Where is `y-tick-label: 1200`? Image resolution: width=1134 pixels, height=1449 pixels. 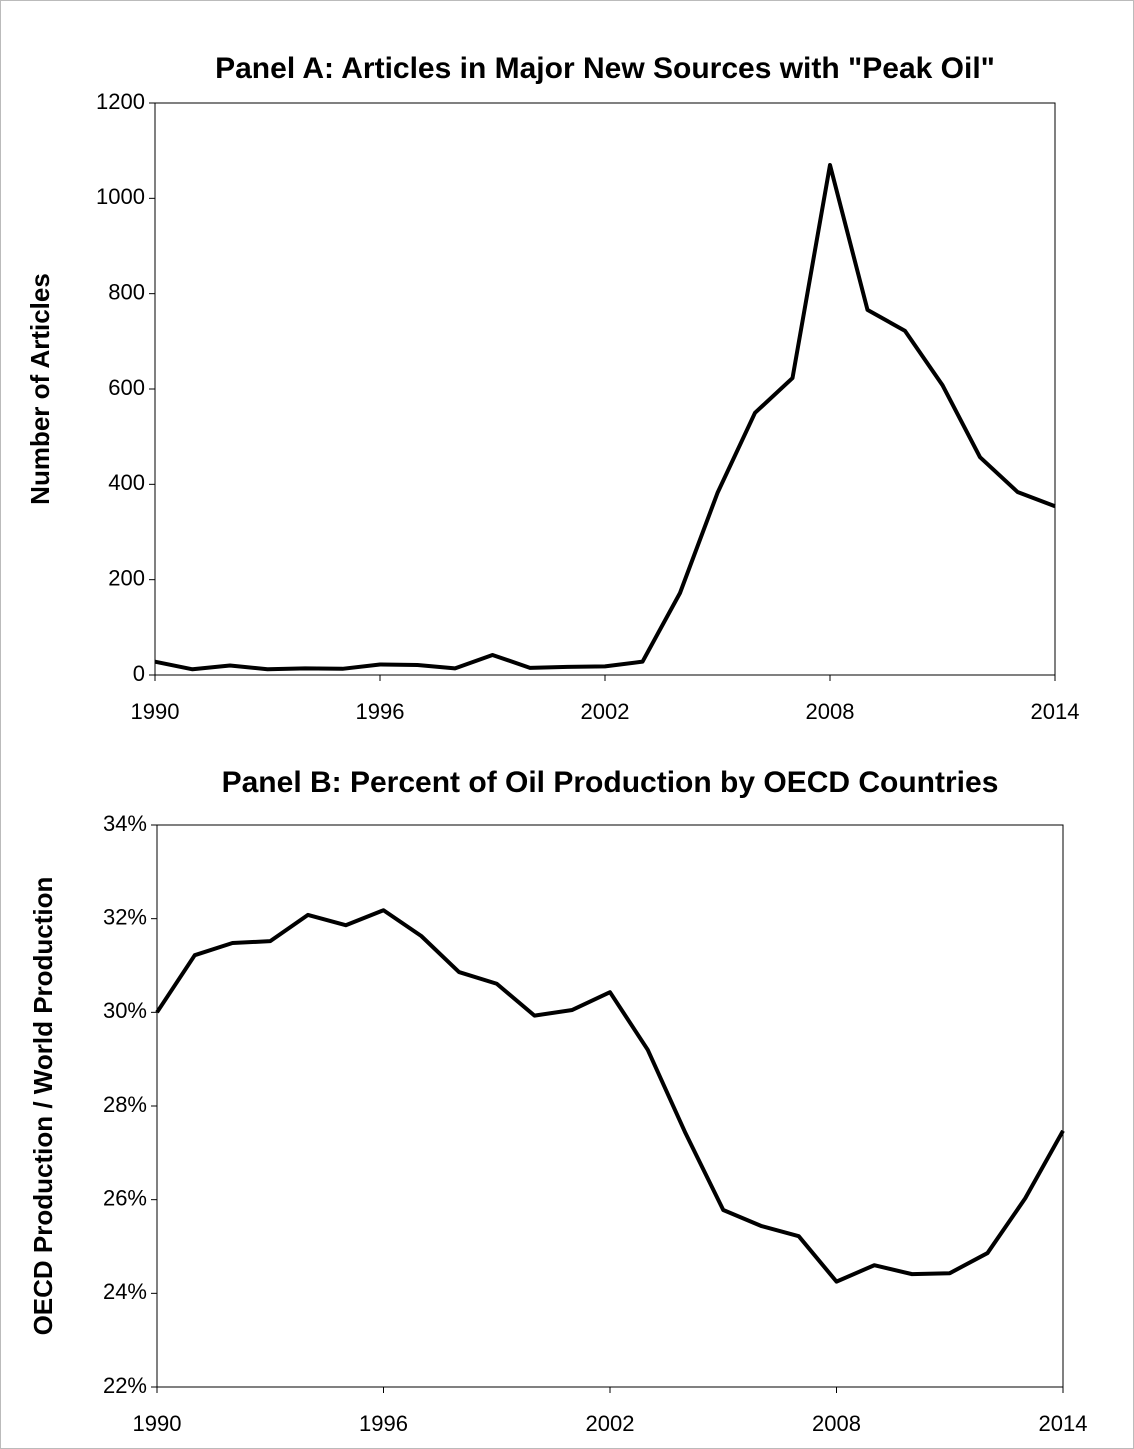 y-tick-label: 1200 is located at coordinates (120, 101).